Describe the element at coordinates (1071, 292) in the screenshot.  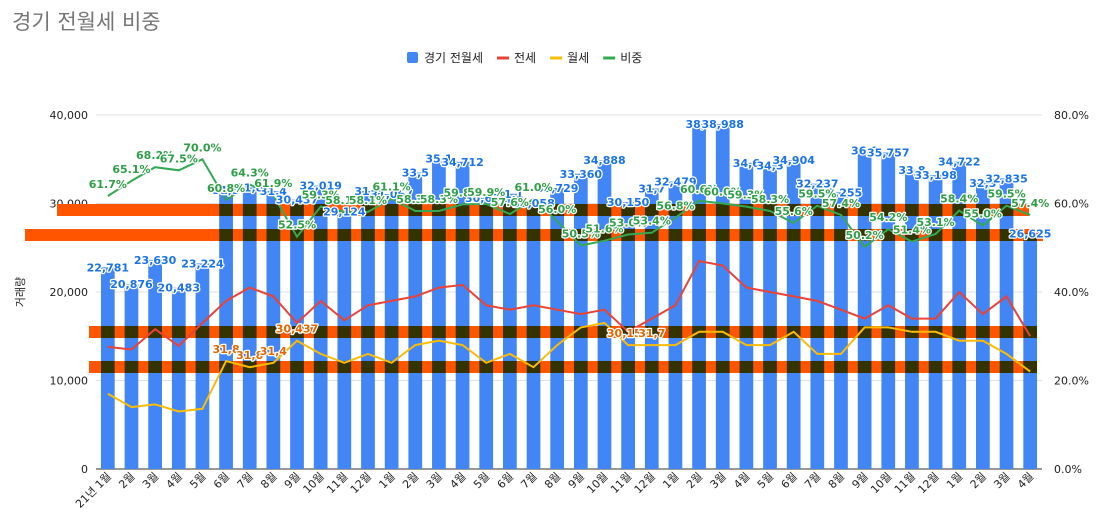
I see `y2-tick-label: 40.0%` at that location.